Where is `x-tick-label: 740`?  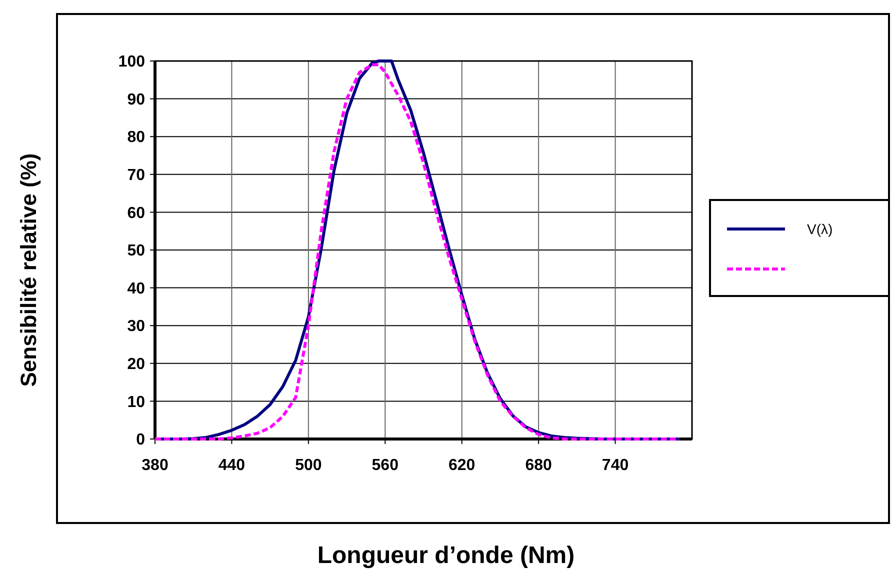 x-tick-label: 740 is located at coordinates (615, 465).